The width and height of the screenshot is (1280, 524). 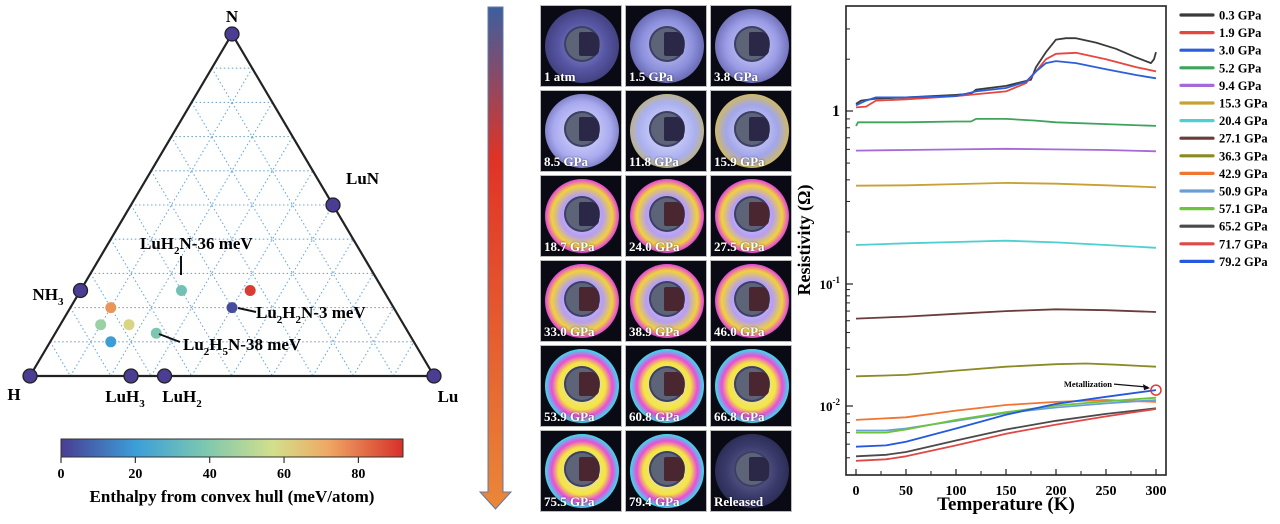 What do you see at coordinates (1243, 174) in the screenshot?
I see `legend-label: 42.9 GPa` at bounding box center [1243, 174].